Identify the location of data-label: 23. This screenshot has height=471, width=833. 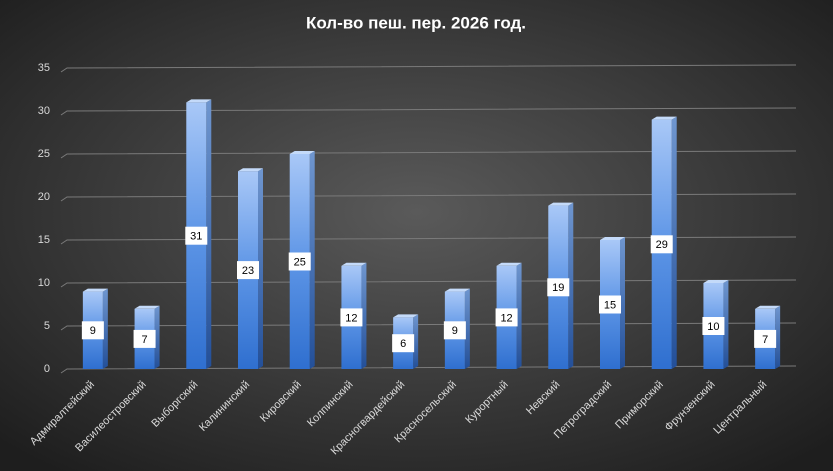
(248, 271).